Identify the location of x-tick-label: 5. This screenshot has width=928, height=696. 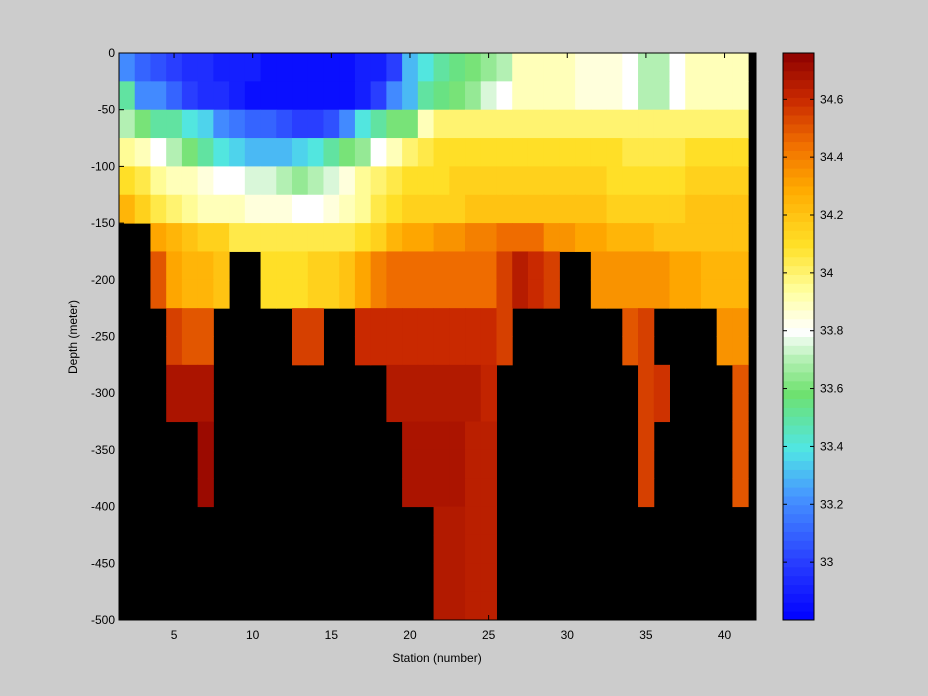
(174, 635).